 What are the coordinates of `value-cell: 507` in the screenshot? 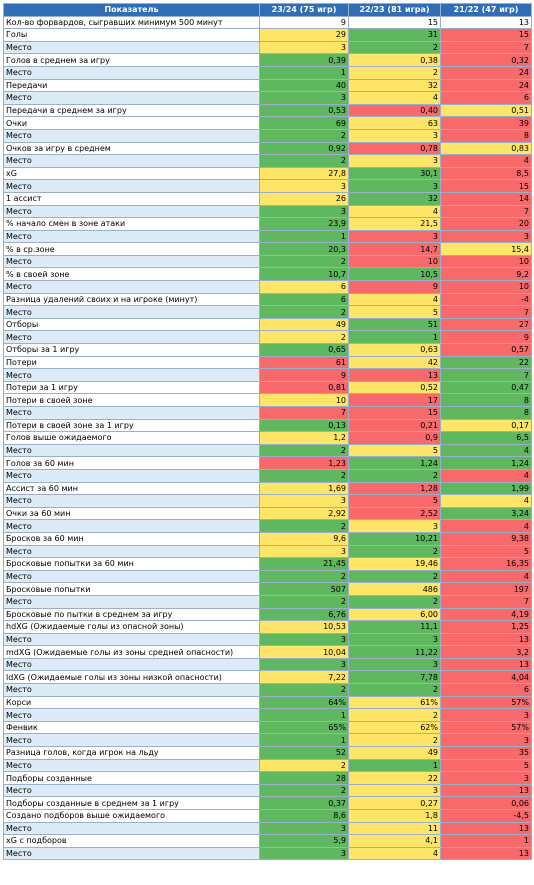 It's located at (304, 589).